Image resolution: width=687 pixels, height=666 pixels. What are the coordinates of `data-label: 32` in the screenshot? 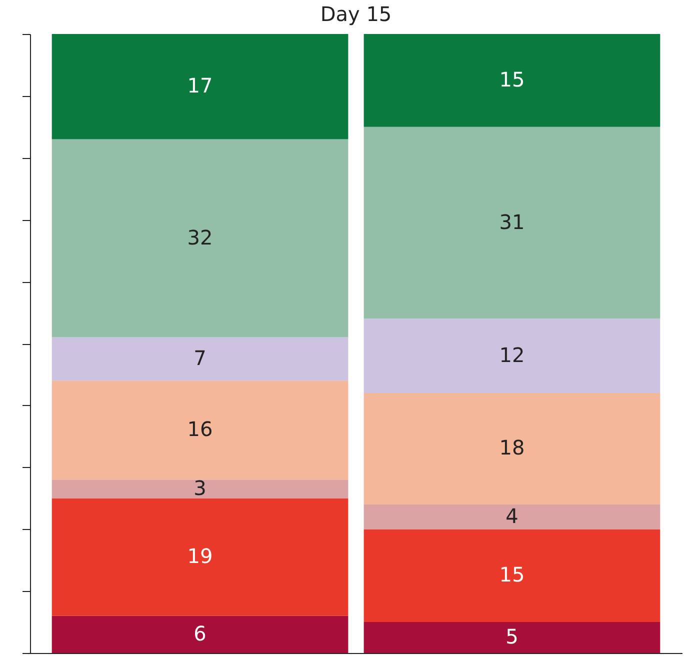 It's located at (200, 237).